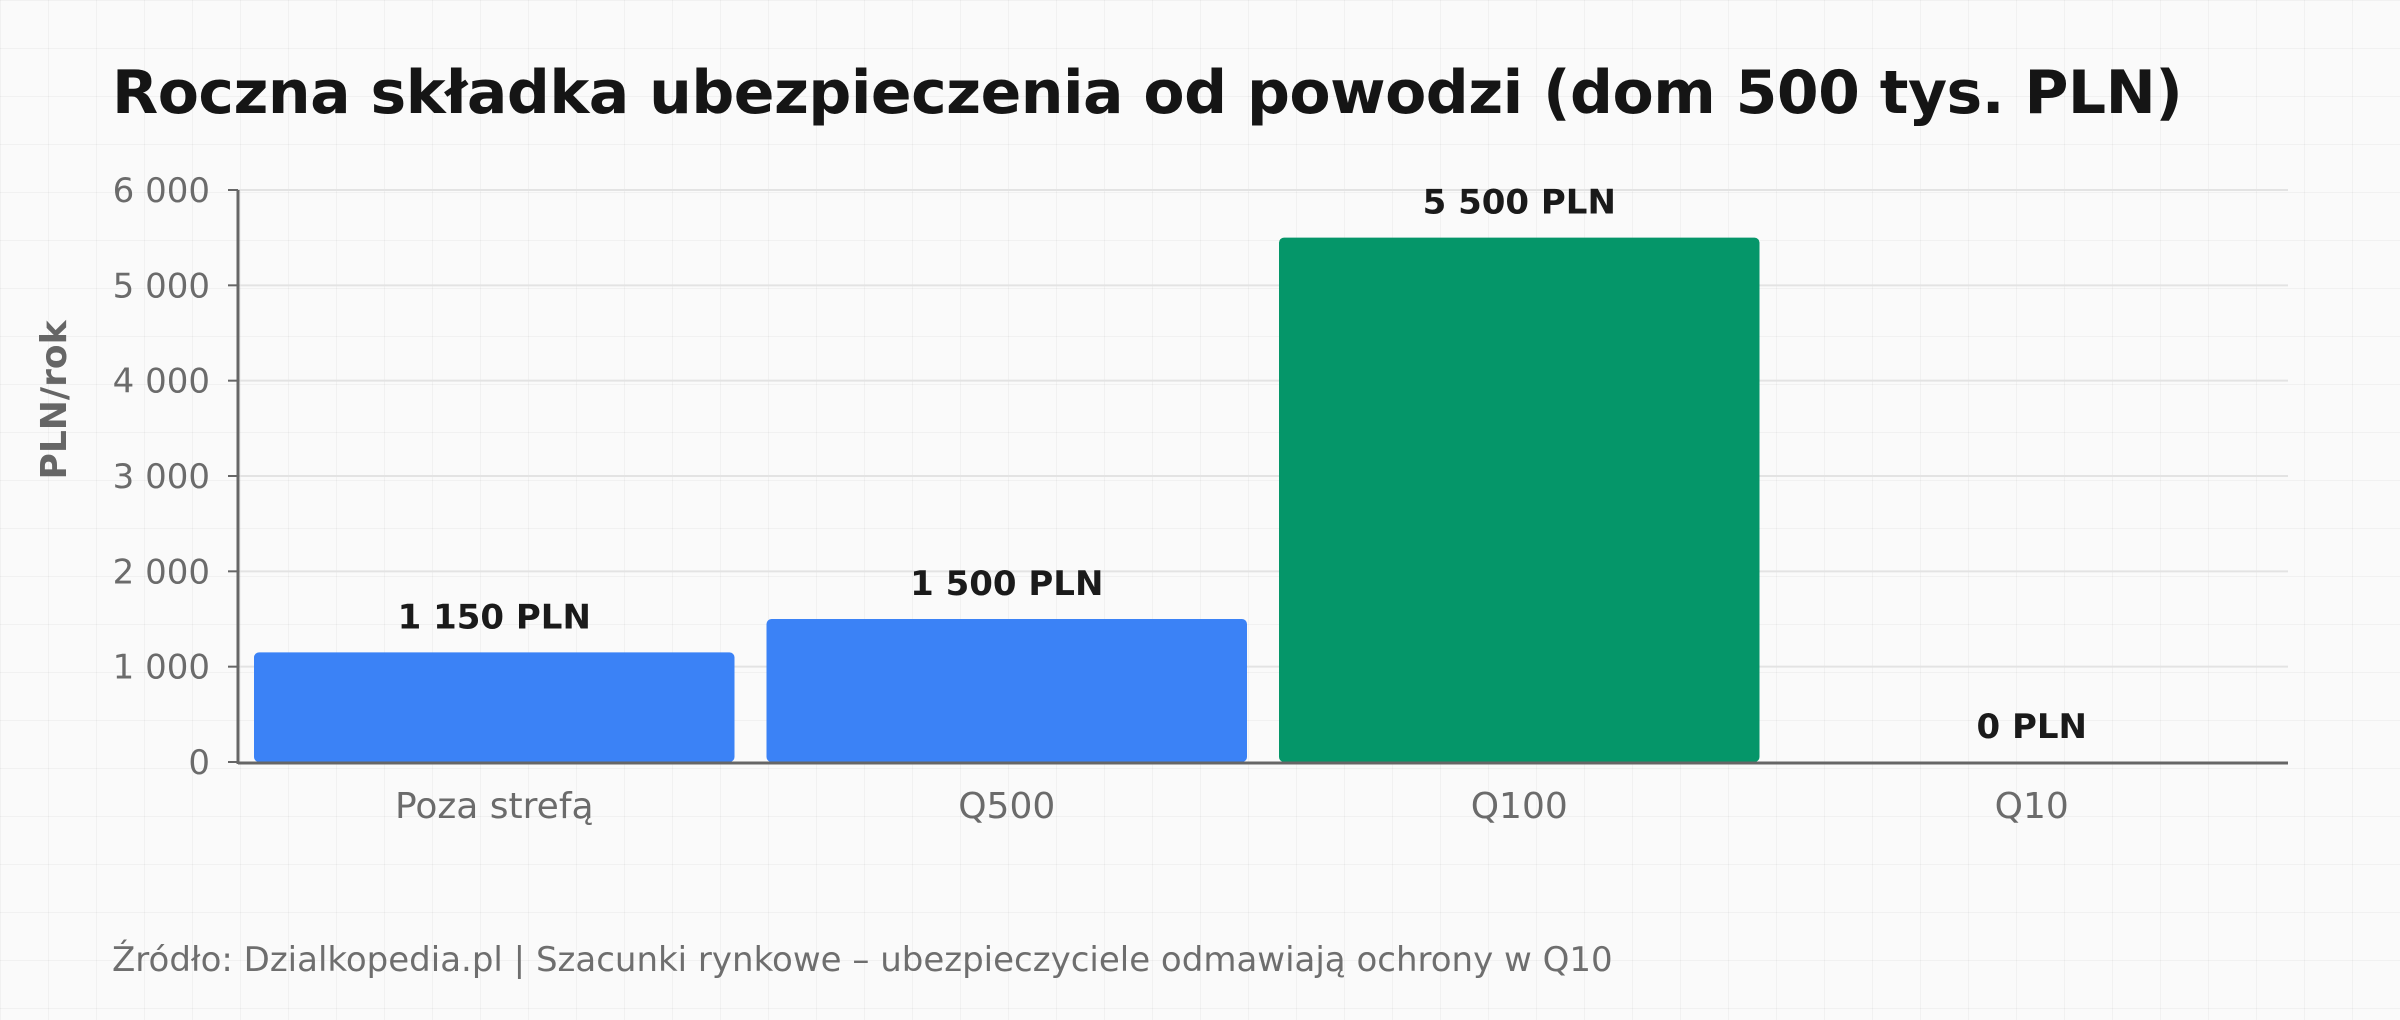 Image resolution: width=2400 pixels, height=1020 pixels. I want to click on y-tick-label: 1 000, so click(161, 668).